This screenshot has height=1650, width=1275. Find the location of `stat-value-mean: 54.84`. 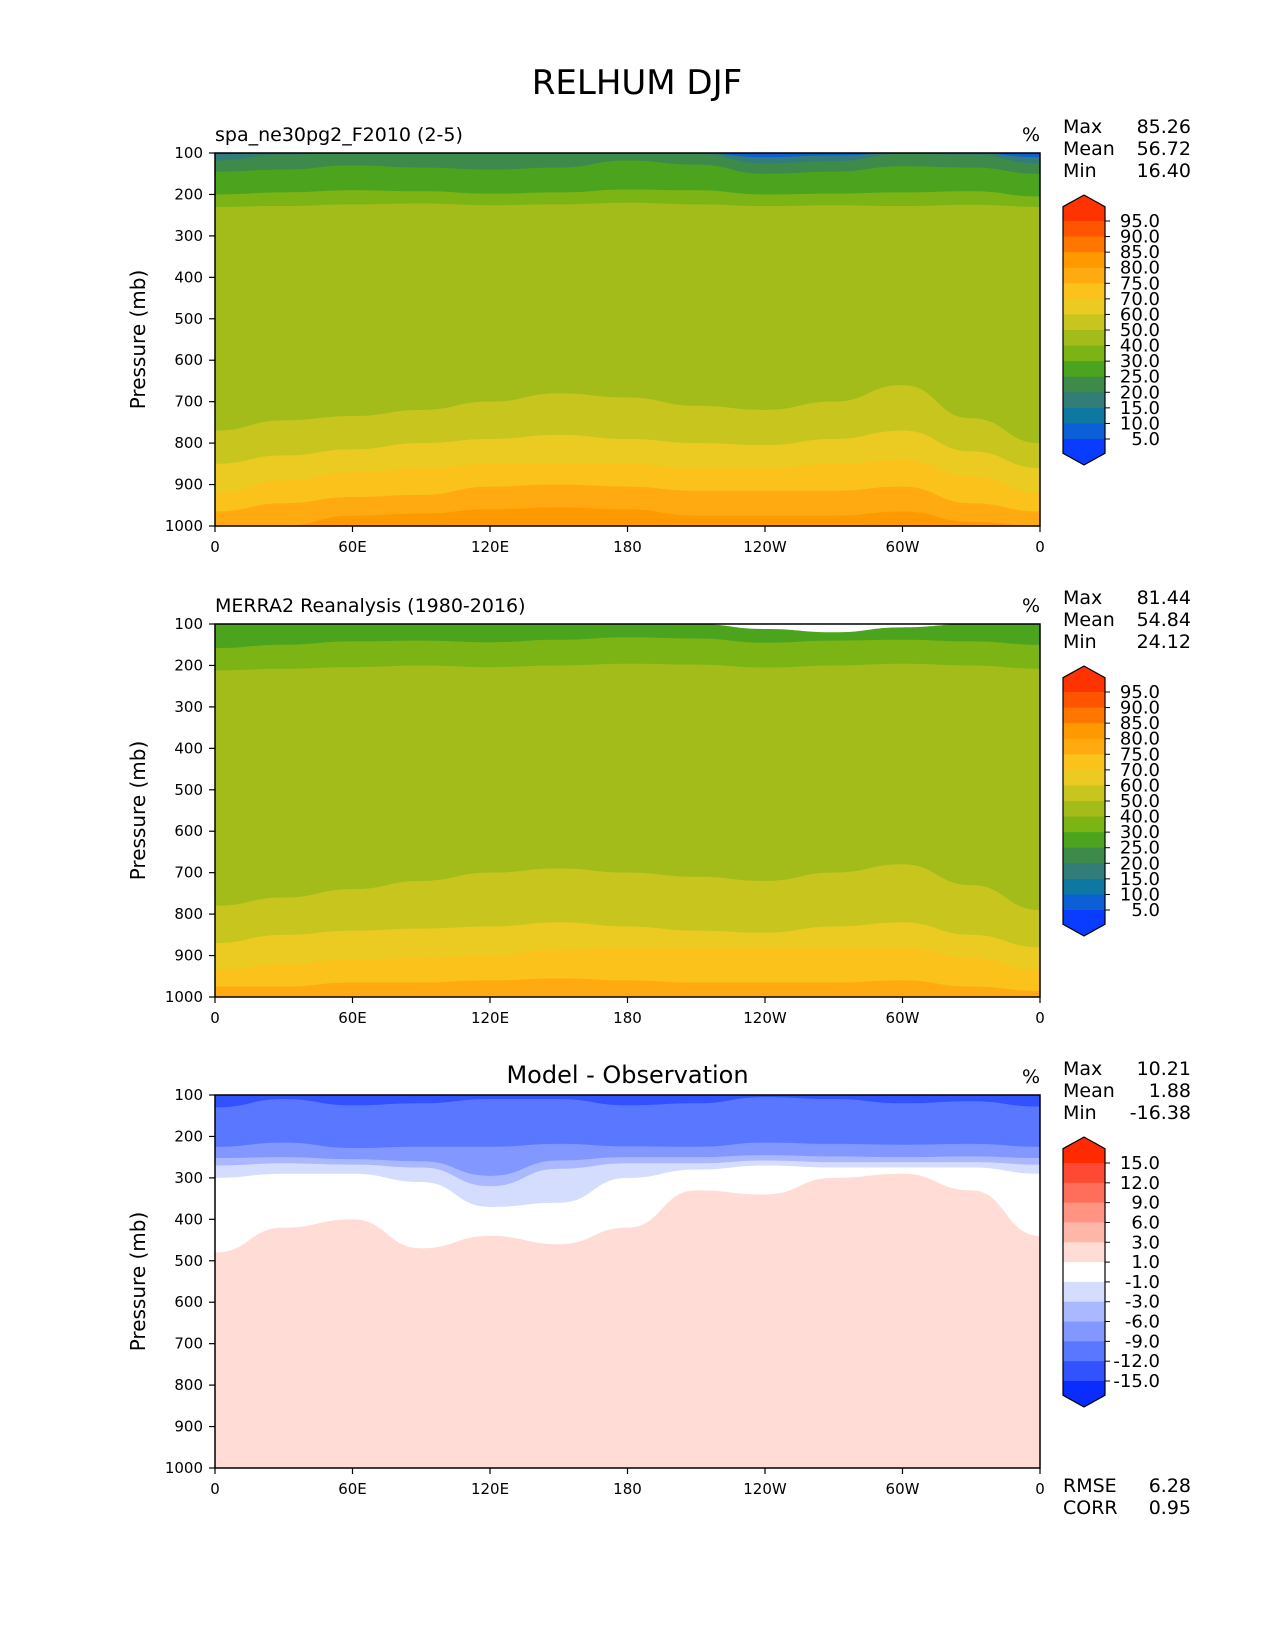

stat-value-mean: 54.84 is located at coordinates (1164, 620).